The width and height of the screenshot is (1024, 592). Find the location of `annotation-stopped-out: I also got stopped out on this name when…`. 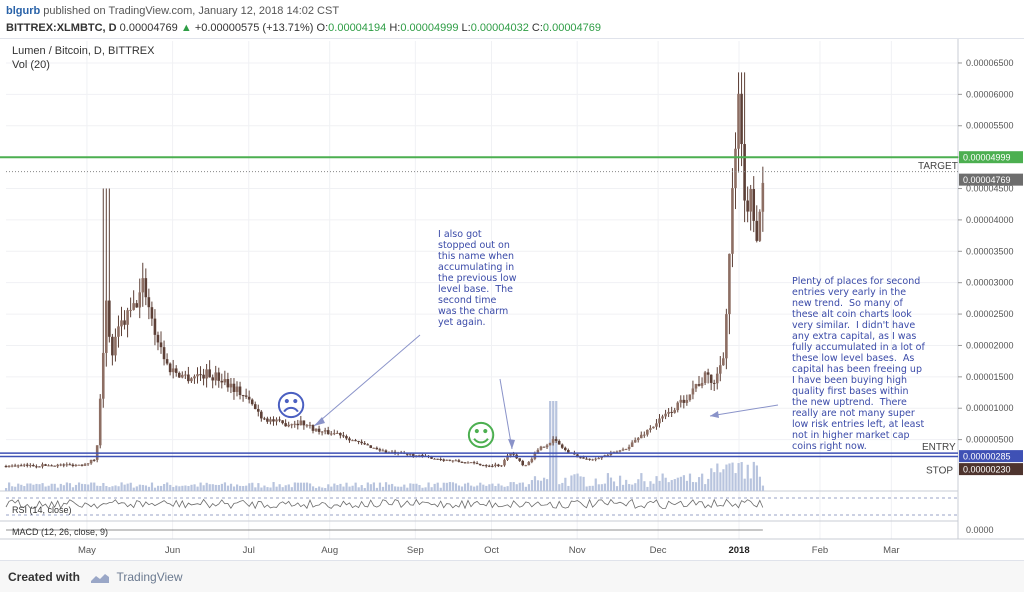

annotation-stopped-out: I also got stopped out on this name when… is located at coordinates (477, 278).